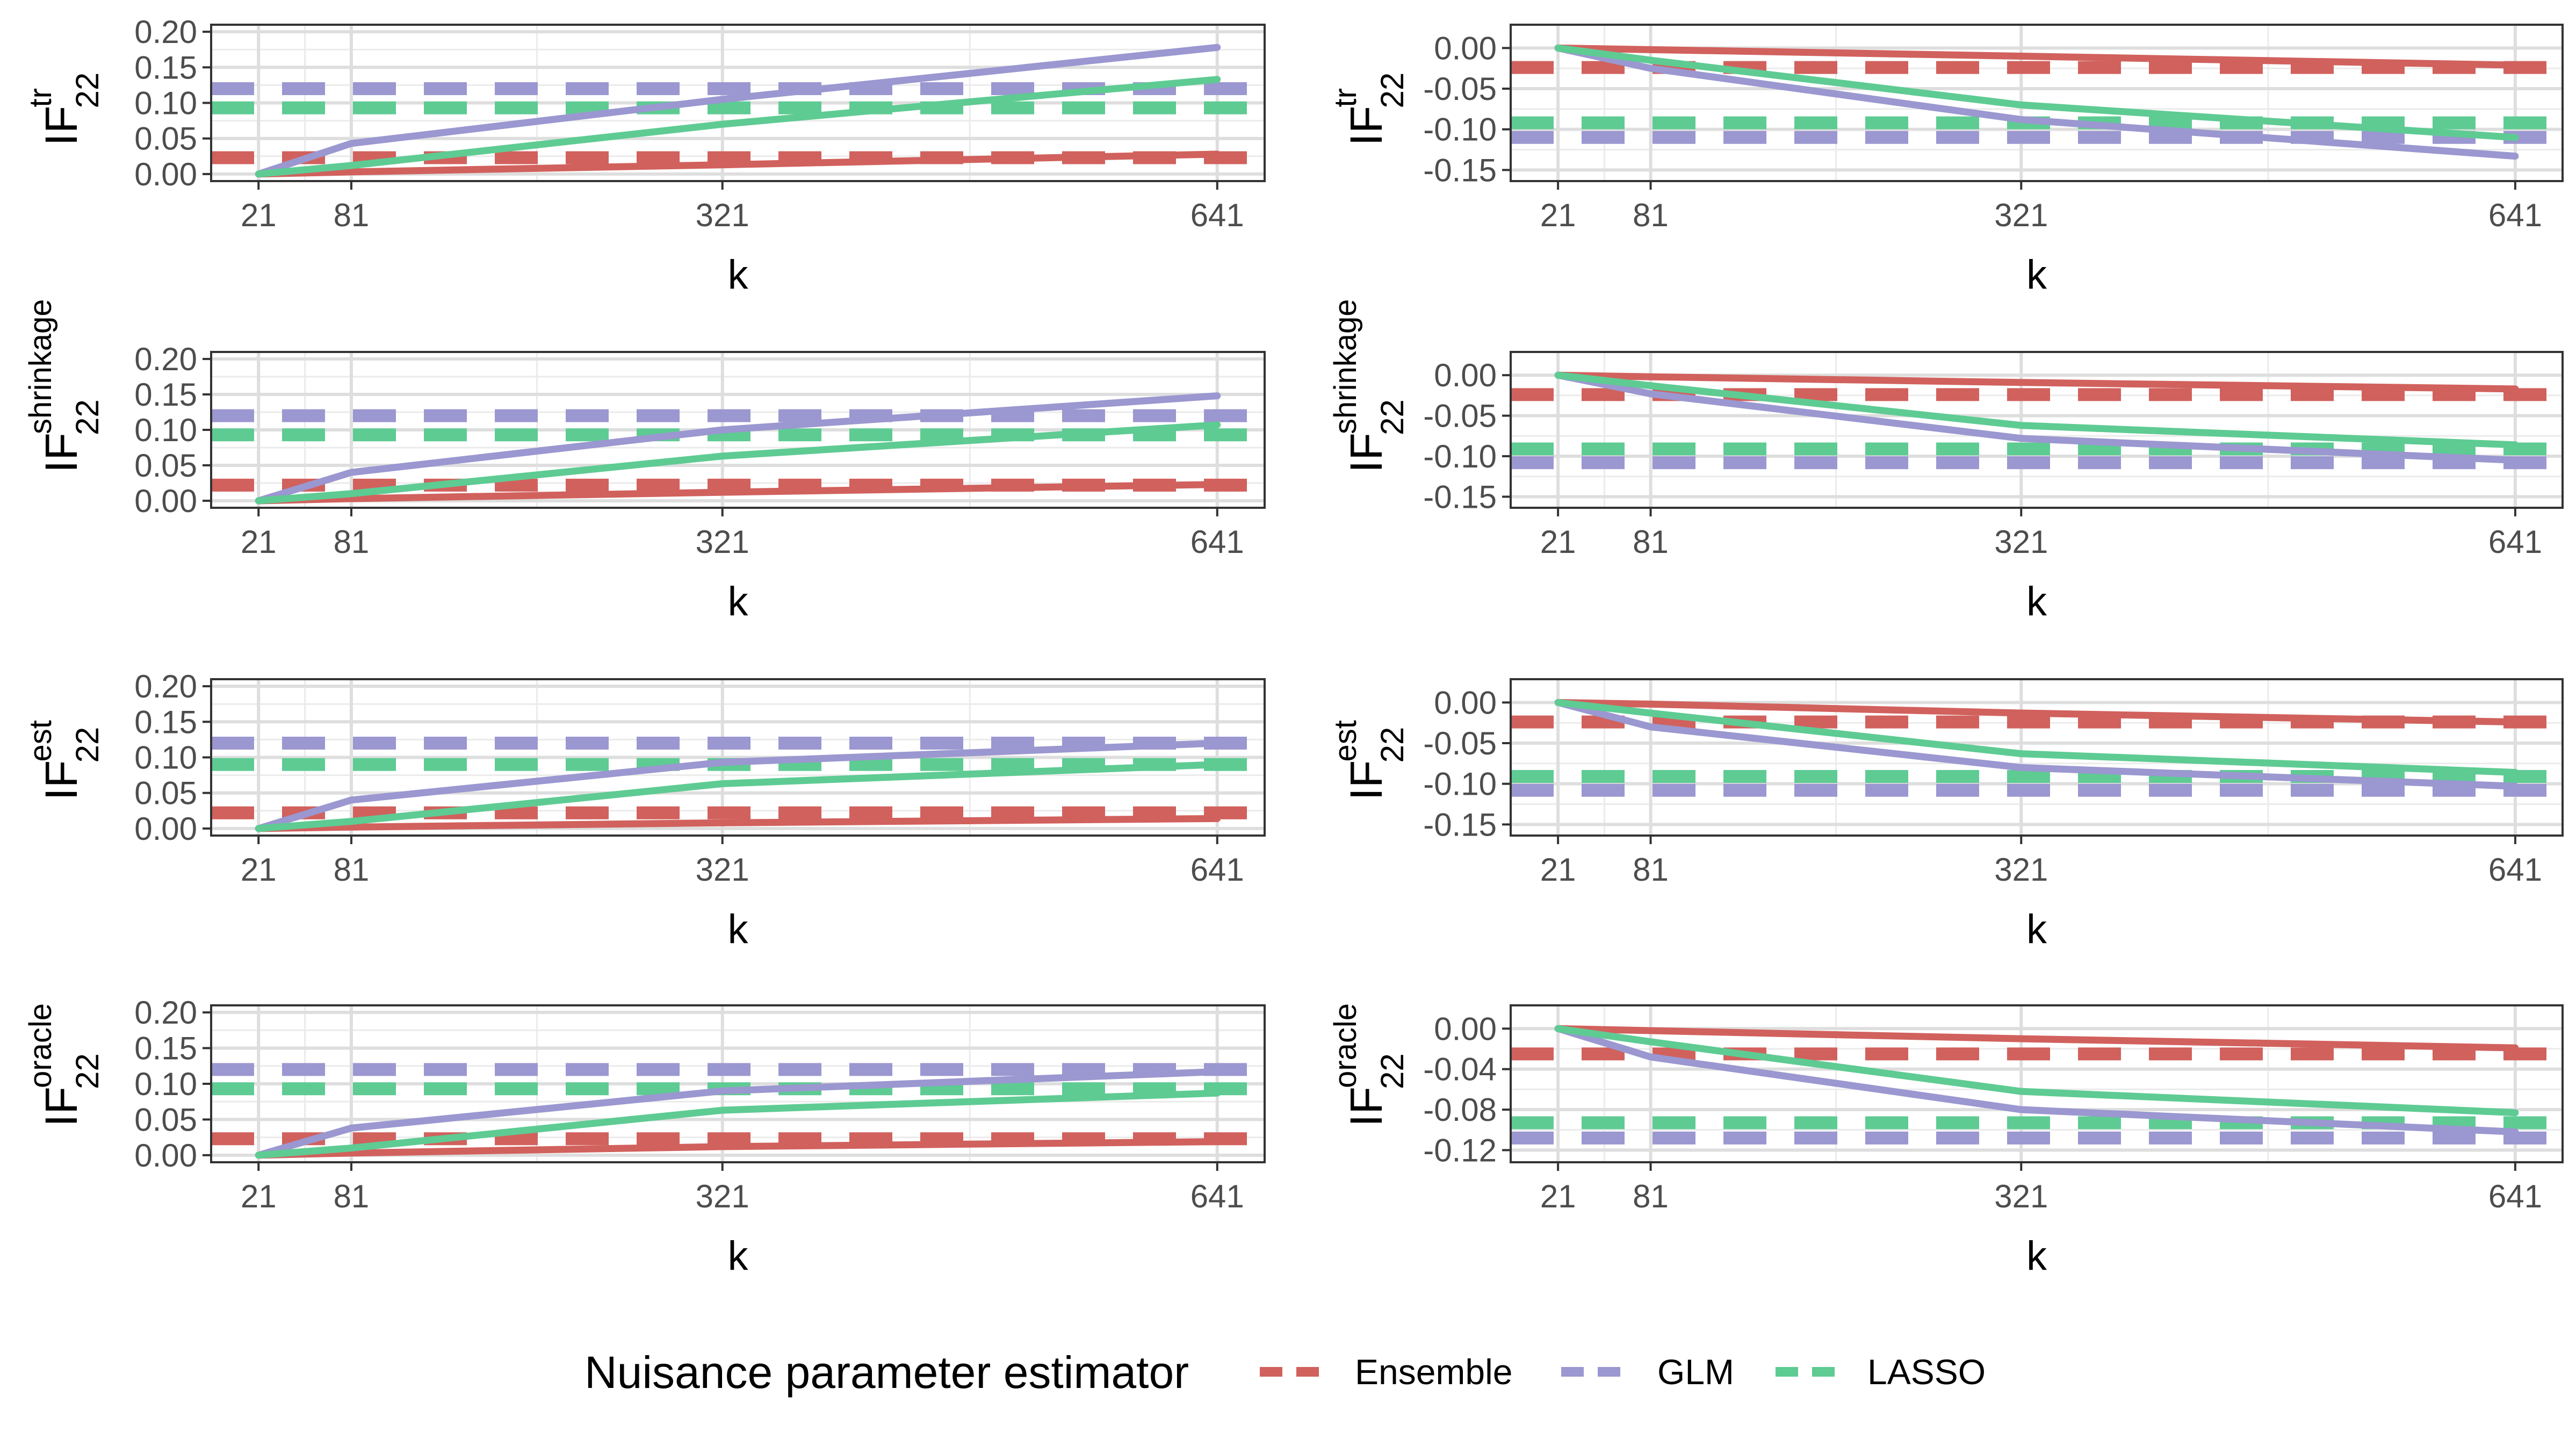 The width and height of the screenshot is (2576, 1432). What do you see at coordinates (1345, 1045) in the screenshot?
I see `y-axis-title-superscript: oracle` at bounding box center [1345, 1045].